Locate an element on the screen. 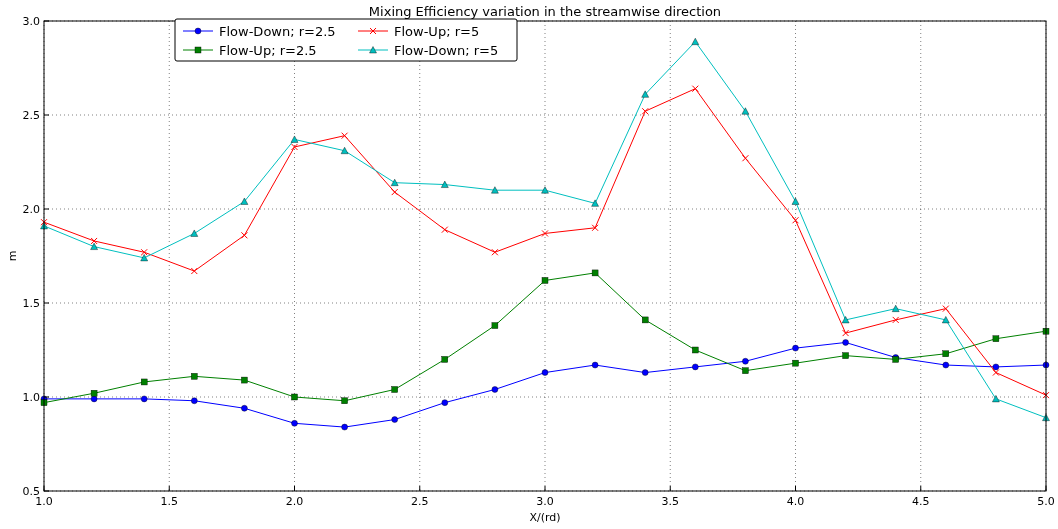 Image resolution: width=1058 pixels, height=529 pixels. legend-label: Flow-Up; r=5 is located at coordinates (437, 31).